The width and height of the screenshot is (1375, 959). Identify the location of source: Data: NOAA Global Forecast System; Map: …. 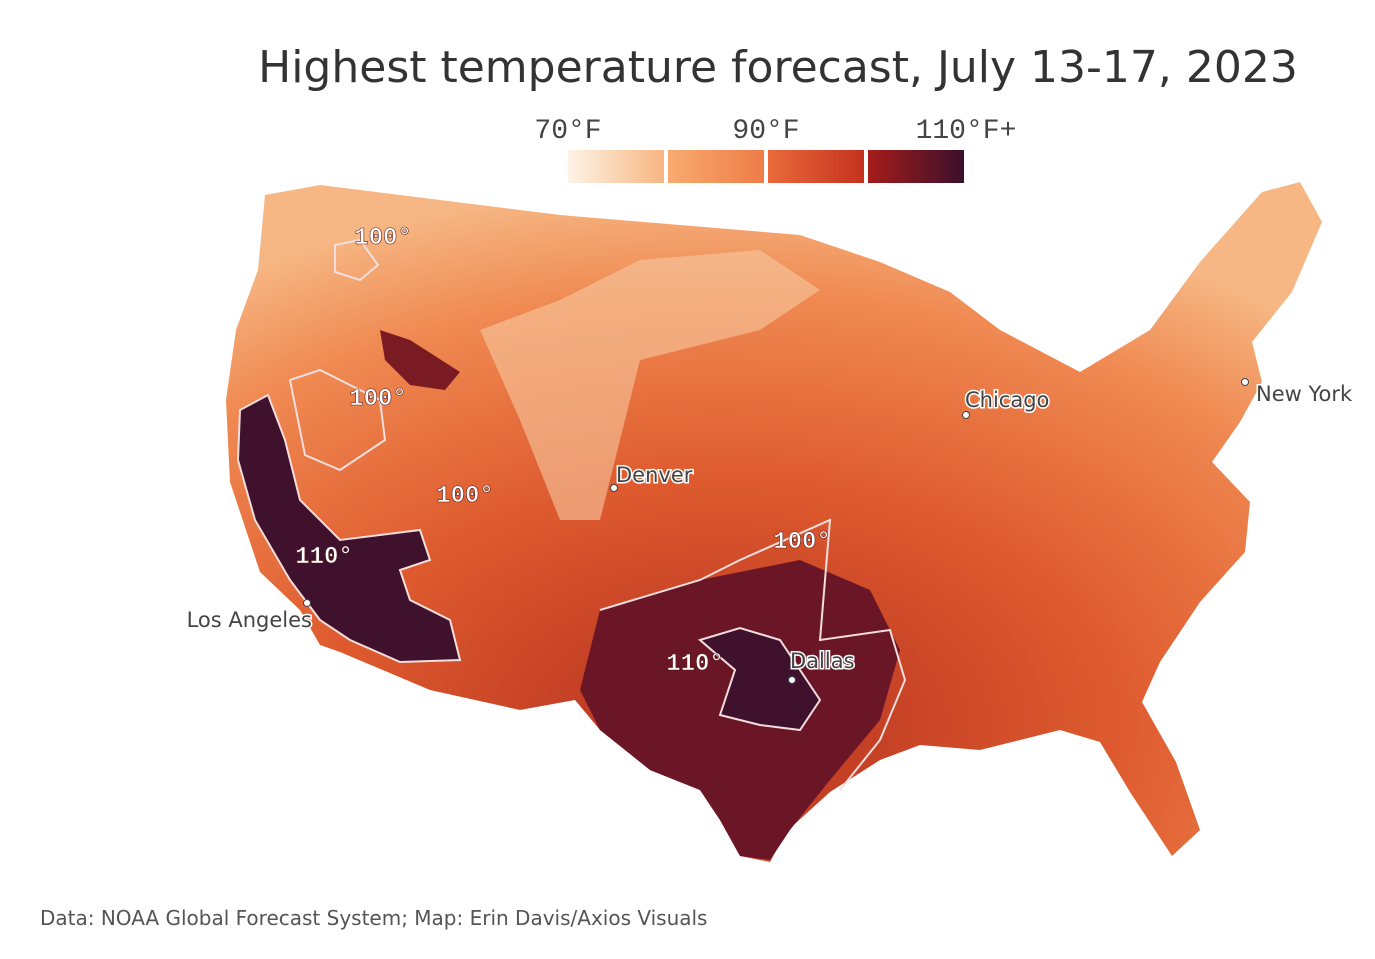
(373, 918).